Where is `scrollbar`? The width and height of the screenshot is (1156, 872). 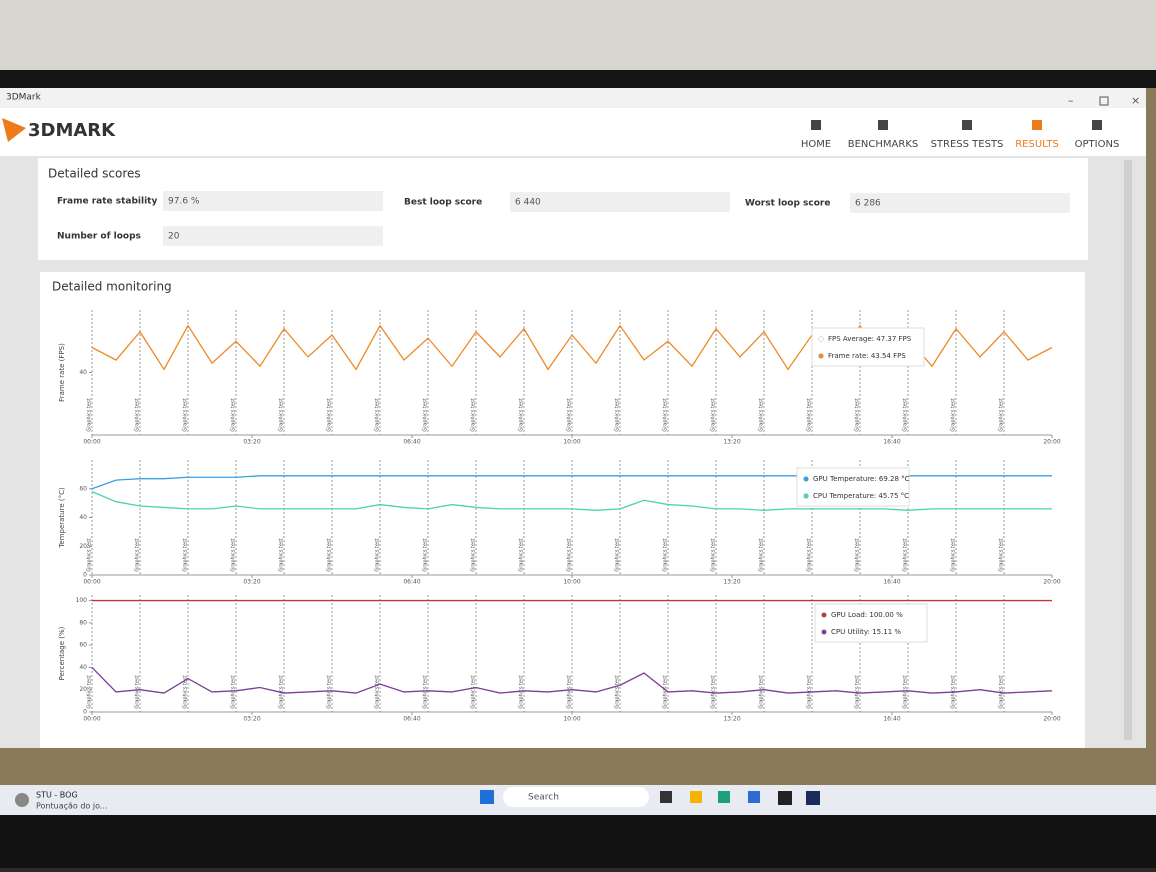
scrollbar is located at coordinates (1128, 450).